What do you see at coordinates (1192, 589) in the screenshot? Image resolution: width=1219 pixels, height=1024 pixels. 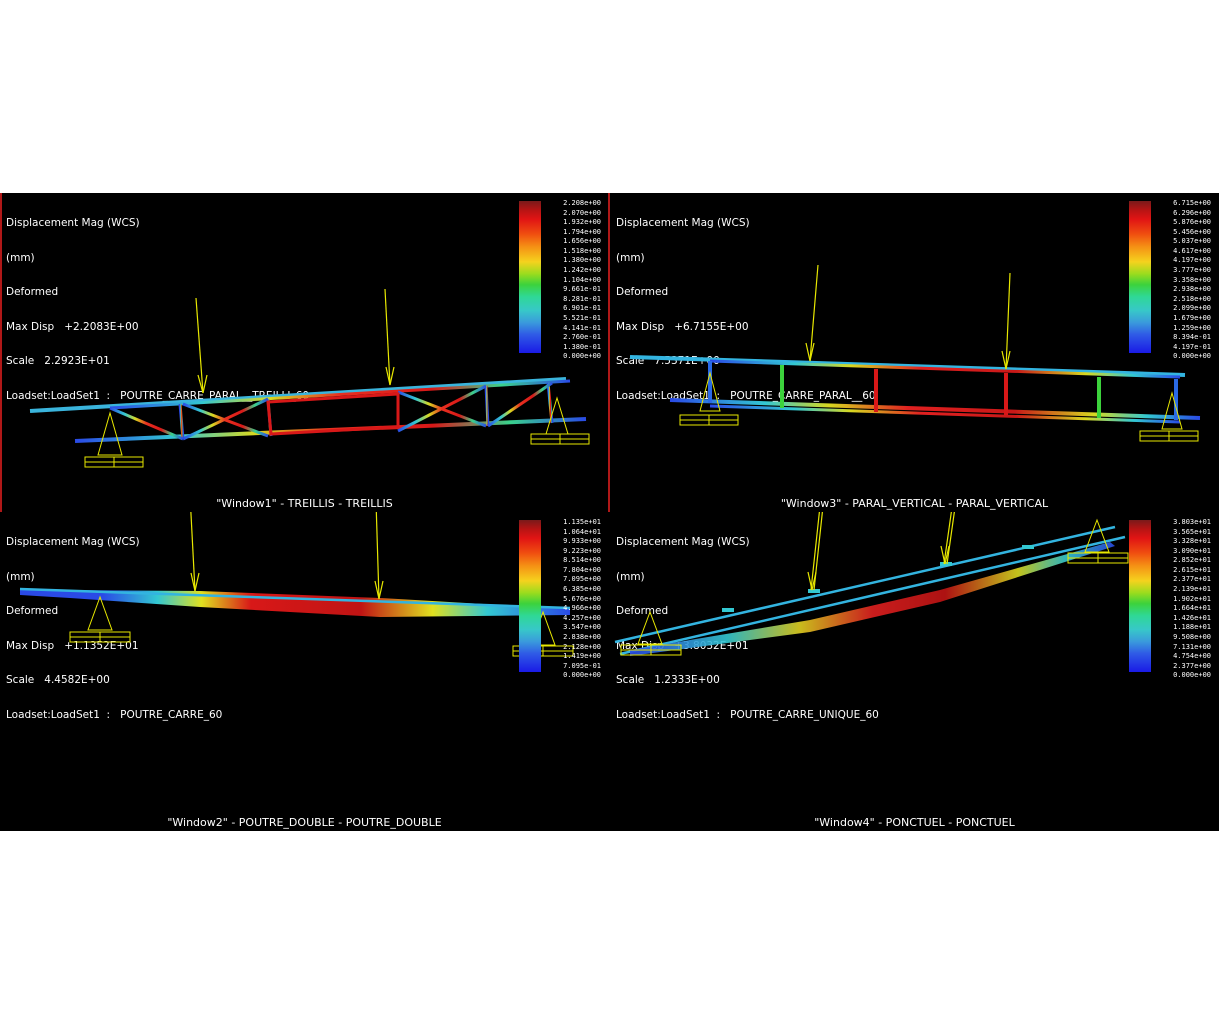 I see `legend-value: 2.139e+01` at bounding box center [1192, 589].